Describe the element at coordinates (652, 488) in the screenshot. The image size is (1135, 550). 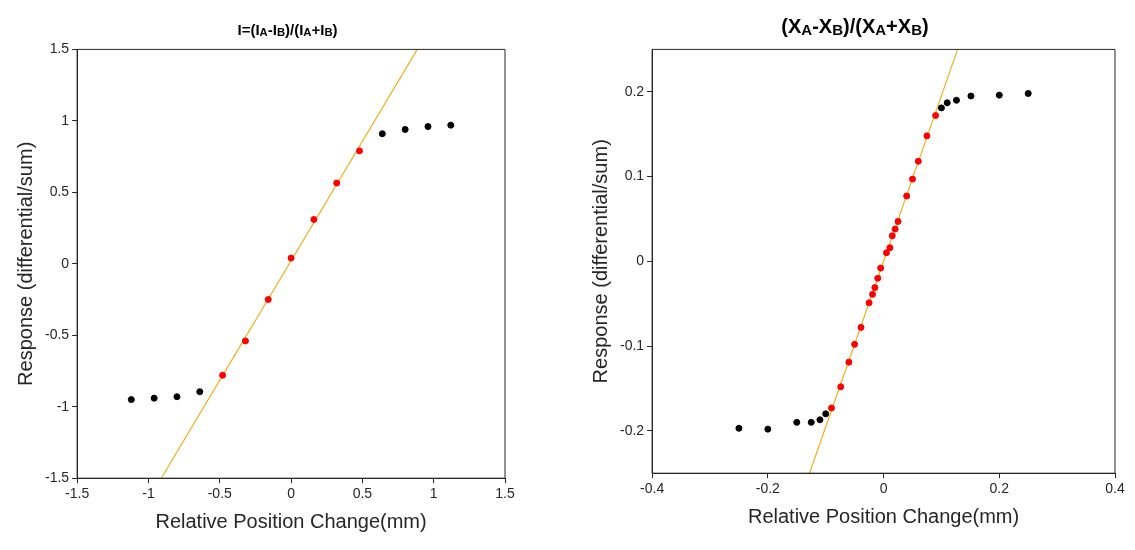
I see `x-tick-label: -0.4` at that location.